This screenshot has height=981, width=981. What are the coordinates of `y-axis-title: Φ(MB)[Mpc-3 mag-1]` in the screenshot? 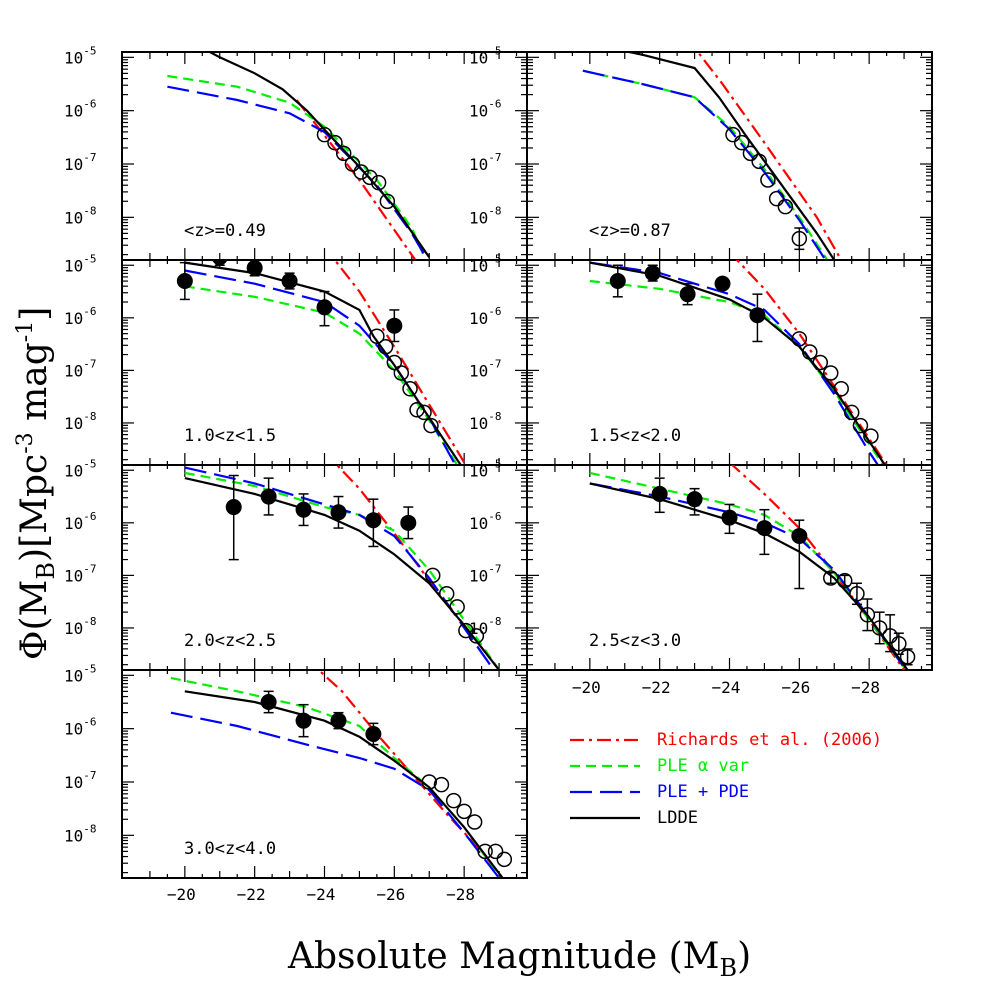 It's located at (36, 483).